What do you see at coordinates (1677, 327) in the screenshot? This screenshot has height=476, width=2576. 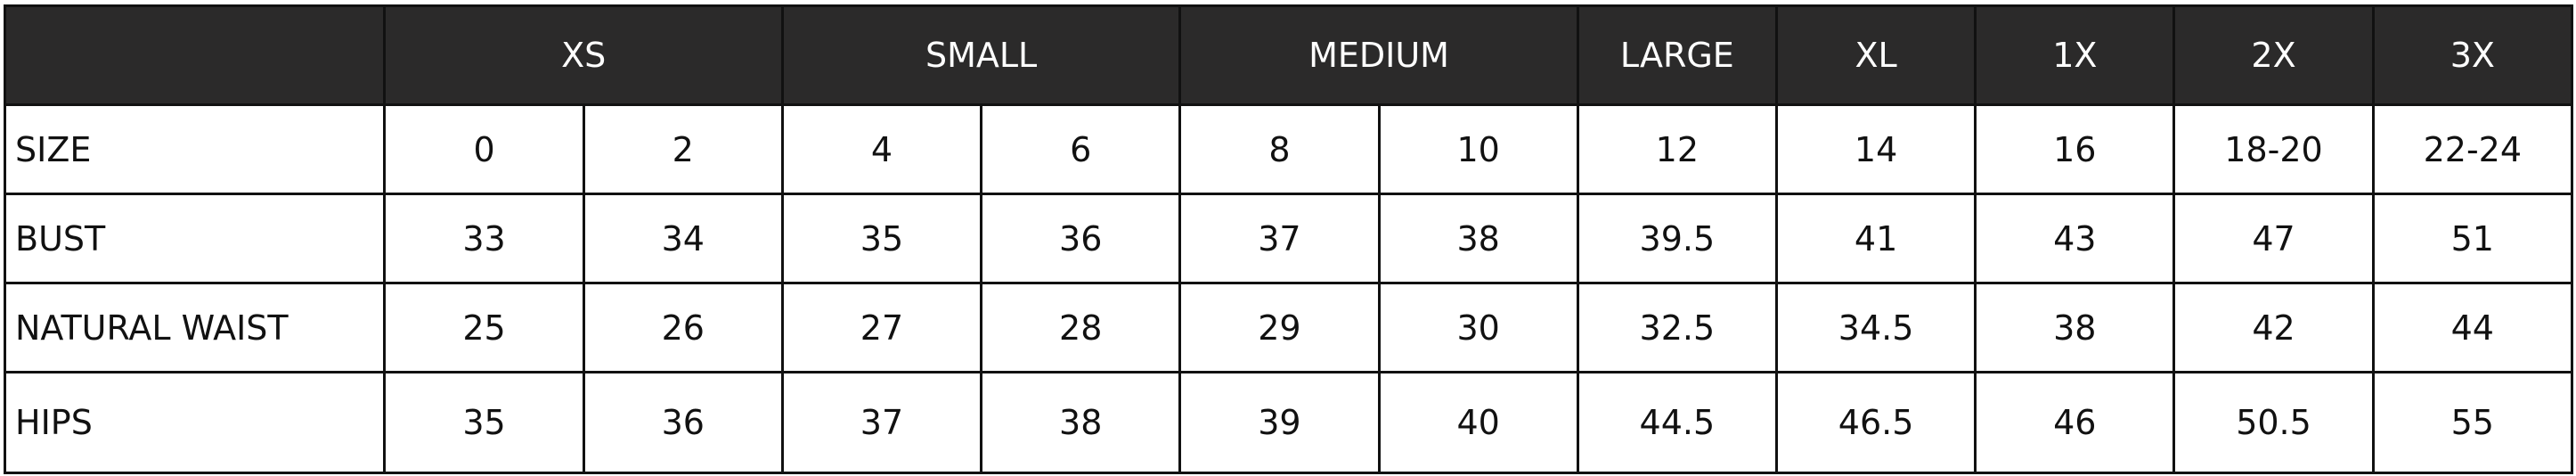 I see `table-cell: 32.5` at bounding box center [1677, 327].